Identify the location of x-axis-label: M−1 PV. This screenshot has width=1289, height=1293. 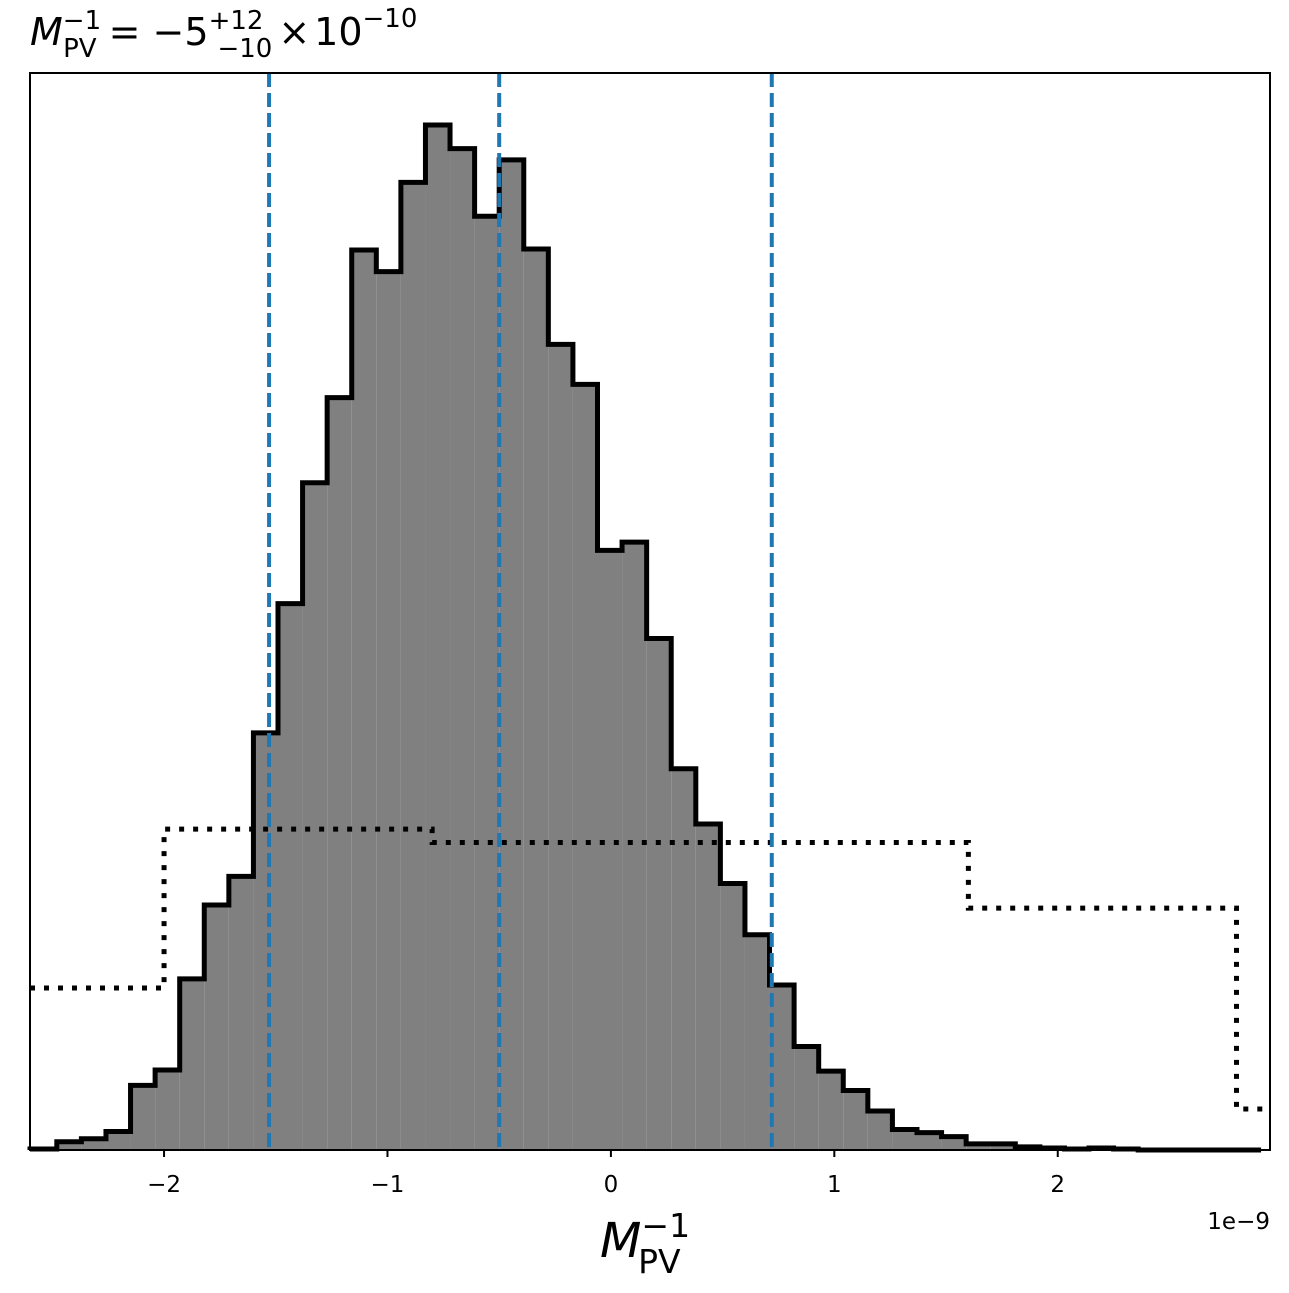
(645, 1243).